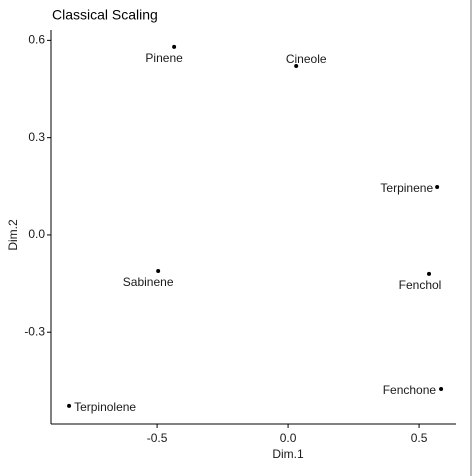 The height and width of the screenshot is (476, 474). What do you see at coordinates (420, 285) in the screenshot?
I see `point-label: Fenchol` at bounding box center [420, 285].